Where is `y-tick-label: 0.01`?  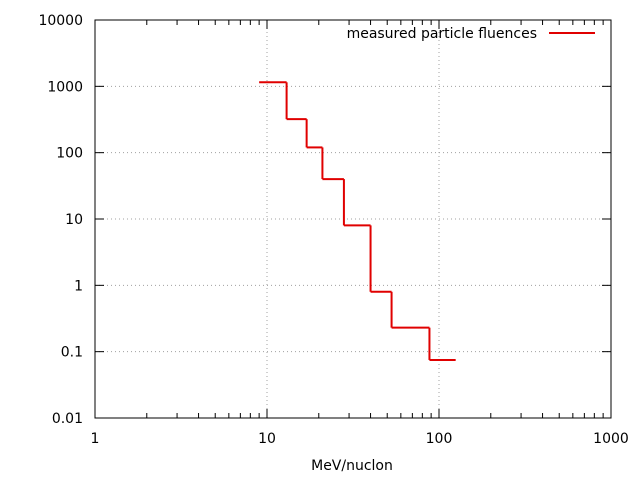
y-tick-label: 0.01 is located at coordinates (67, 419).